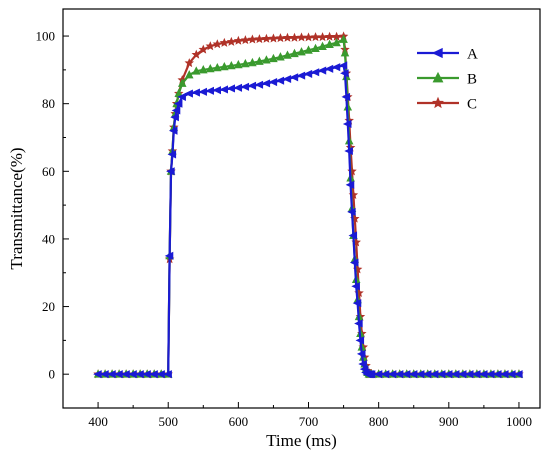 Image resolution: width=550 pixels, height=465 pixels. Describe the element at coordinates (52, 374) in the screenshot. I see `y-tick-label: 0` at that location.